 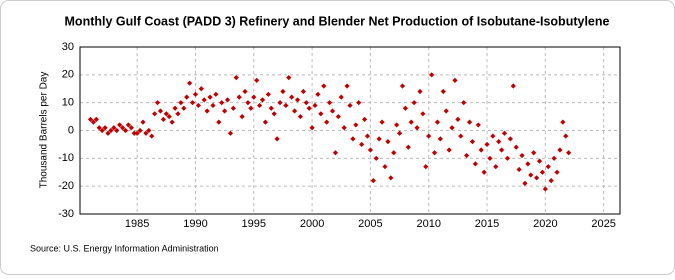 What do you see at coordinates (428, 224) in the screenshot?
I see `x-tick-label: 2010` at bounding box center [428, 224].